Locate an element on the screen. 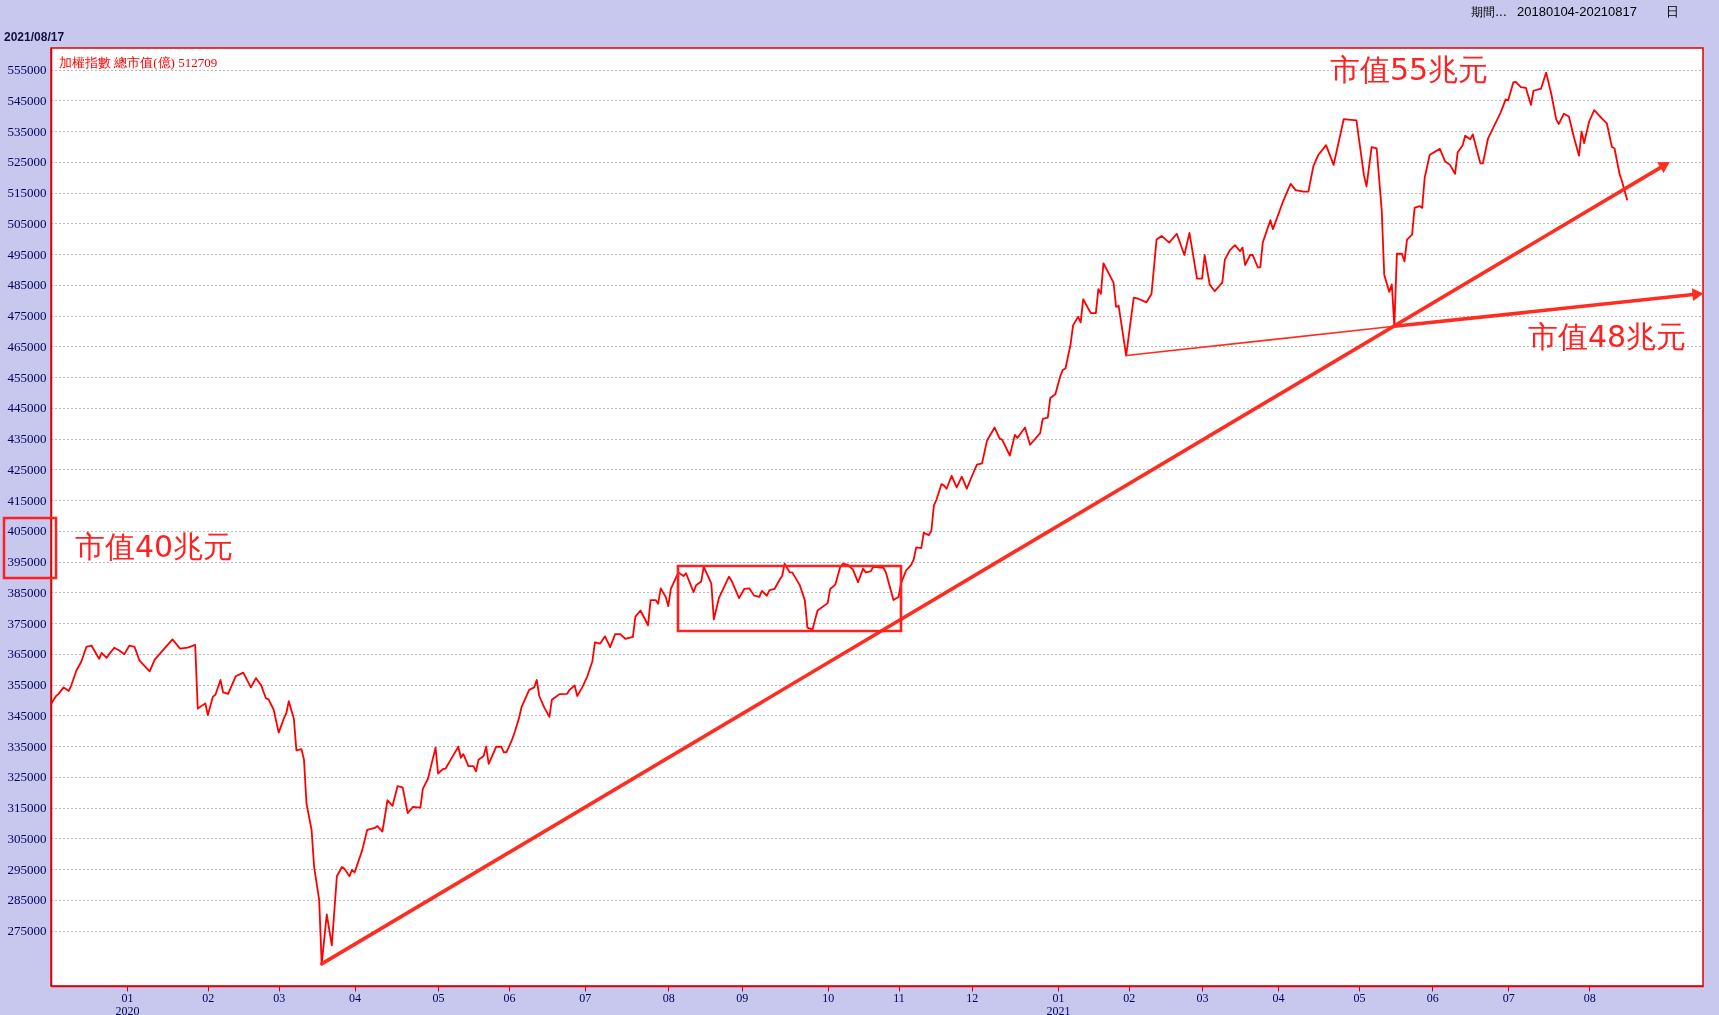  chart-subtitle: 2021/08/17 is located at coordinates (34, 37).